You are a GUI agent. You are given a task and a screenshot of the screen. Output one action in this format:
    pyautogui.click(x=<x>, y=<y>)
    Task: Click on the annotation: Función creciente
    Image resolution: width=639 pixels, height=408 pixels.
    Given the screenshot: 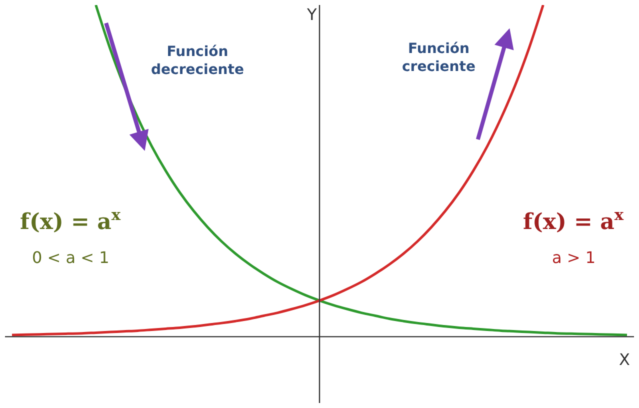 What is the action you would take?
    pyautogui.click(x=439, y=58)
    